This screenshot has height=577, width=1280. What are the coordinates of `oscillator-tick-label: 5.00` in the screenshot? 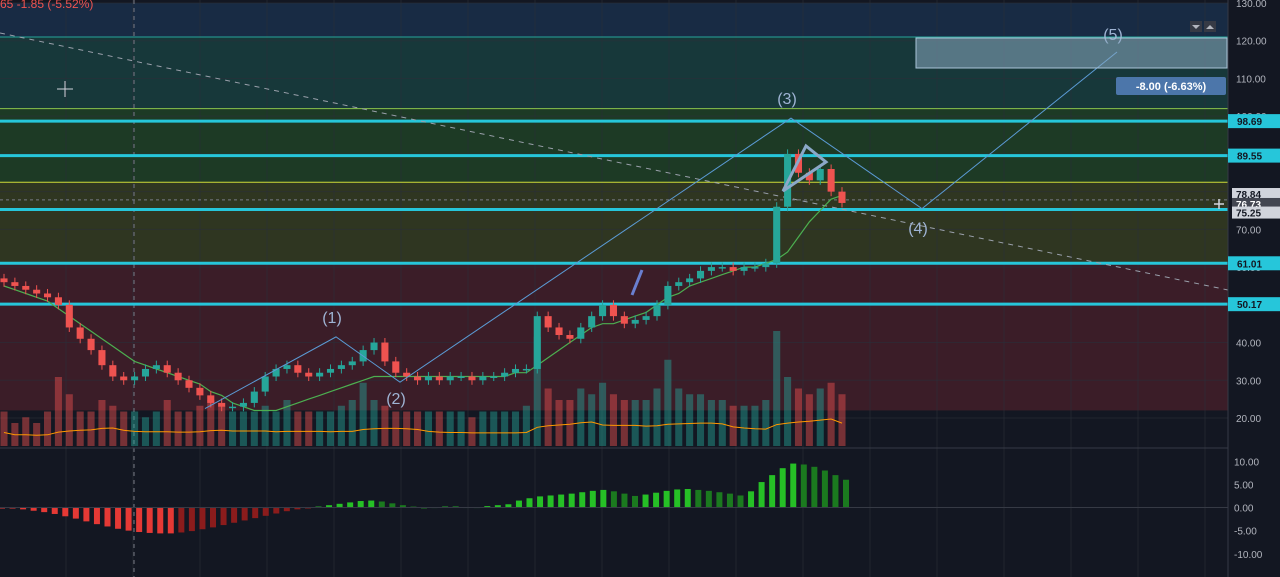 It's located at (1244, 485).